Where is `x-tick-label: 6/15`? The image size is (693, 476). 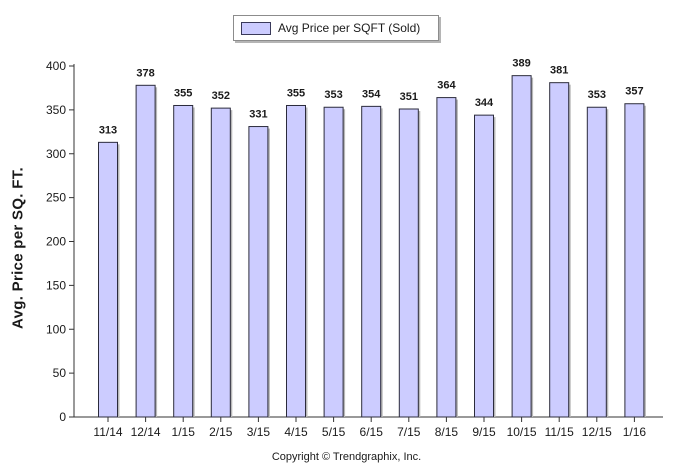 x-tick-label: 6/15 is located at coordinates (372, 432).